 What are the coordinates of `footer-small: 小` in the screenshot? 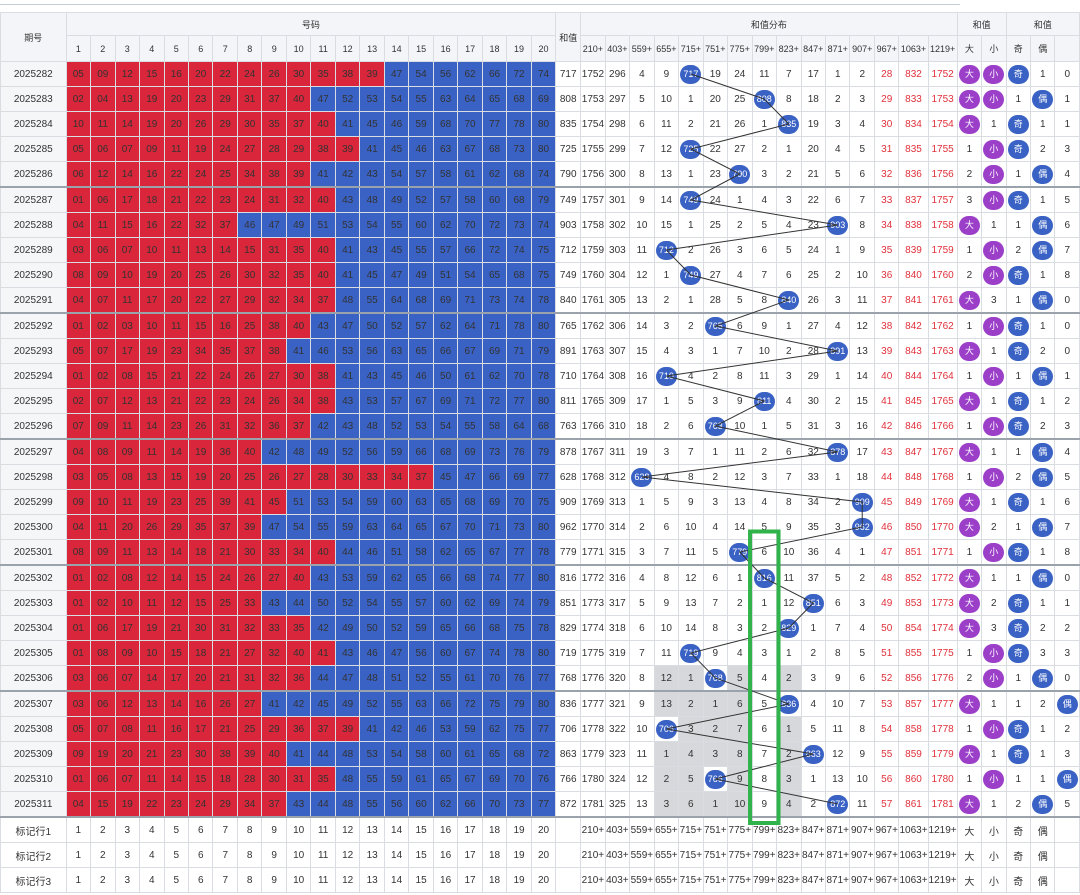 It's located at (994, 855).